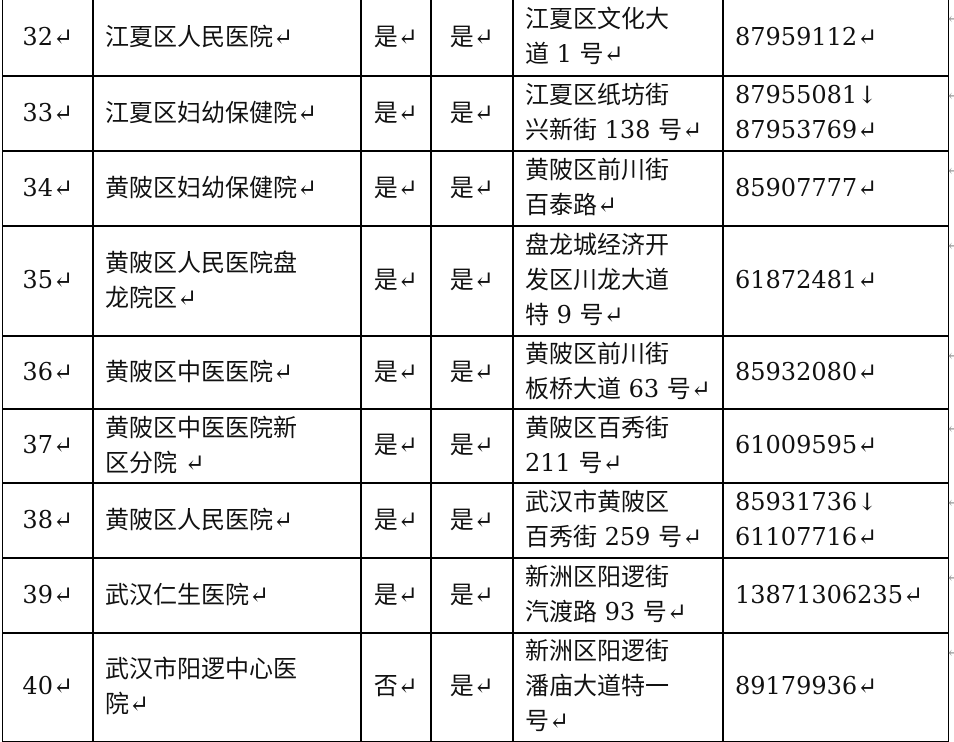 This screenshot has height=742, width=954. I want to click on hospital-name-text: 江夏区人民医院↵, so click(199, 36).